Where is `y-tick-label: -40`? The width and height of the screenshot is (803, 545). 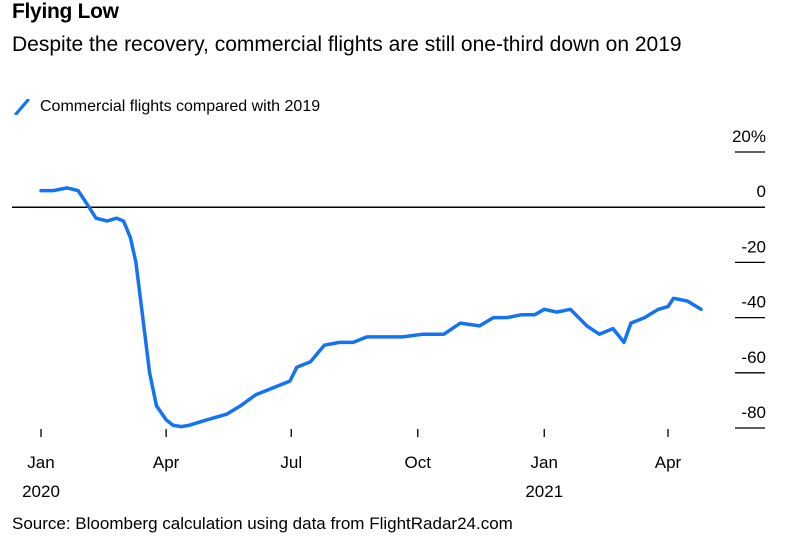 y-tick-label: -40 is located at coordinates (753, 302).